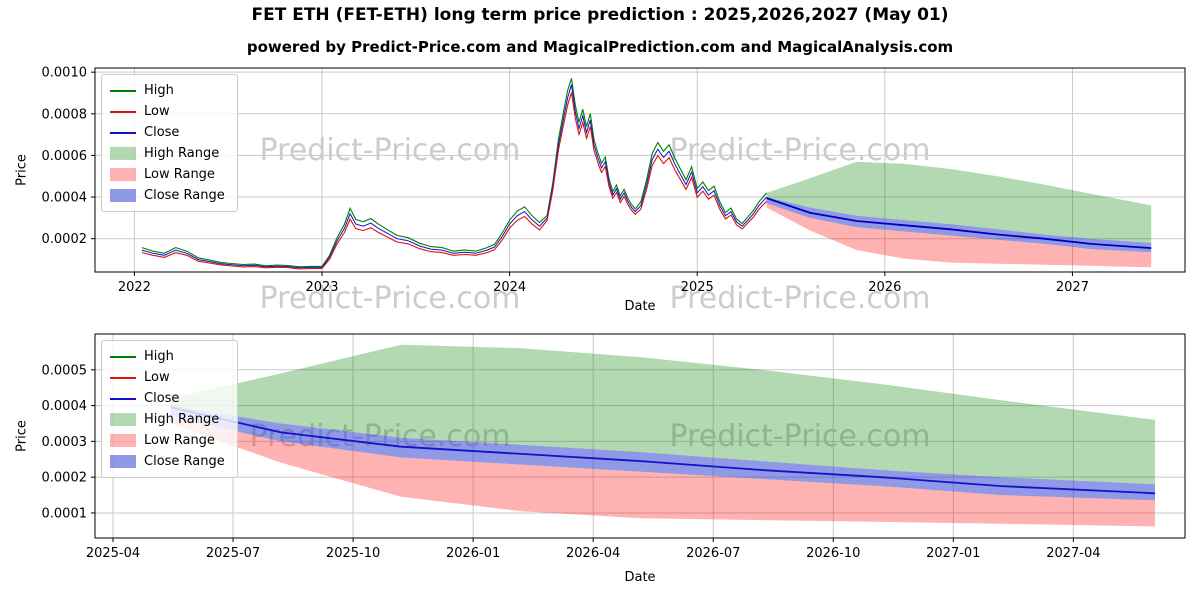  I want to click on y-tick-label: 0.0008, so click(65, 114).